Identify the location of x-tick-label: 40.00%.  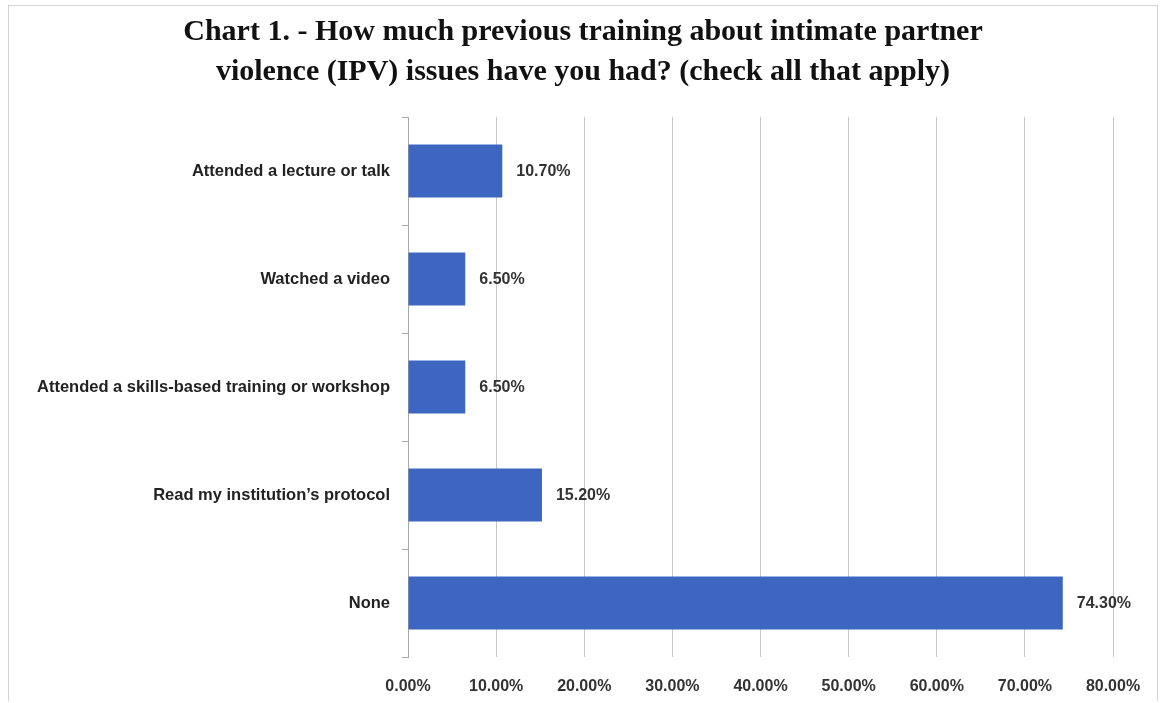
(760, 686).